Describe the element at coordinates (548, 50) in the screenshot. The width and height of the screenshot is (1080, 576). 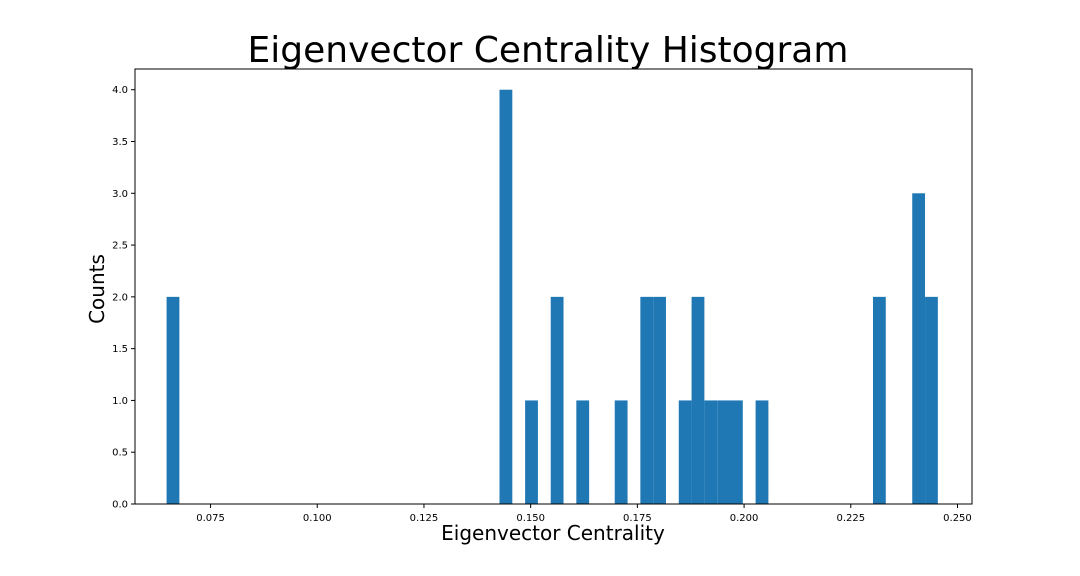
I see `chart-title: Eigenvector Centrality Histogram` at that location.